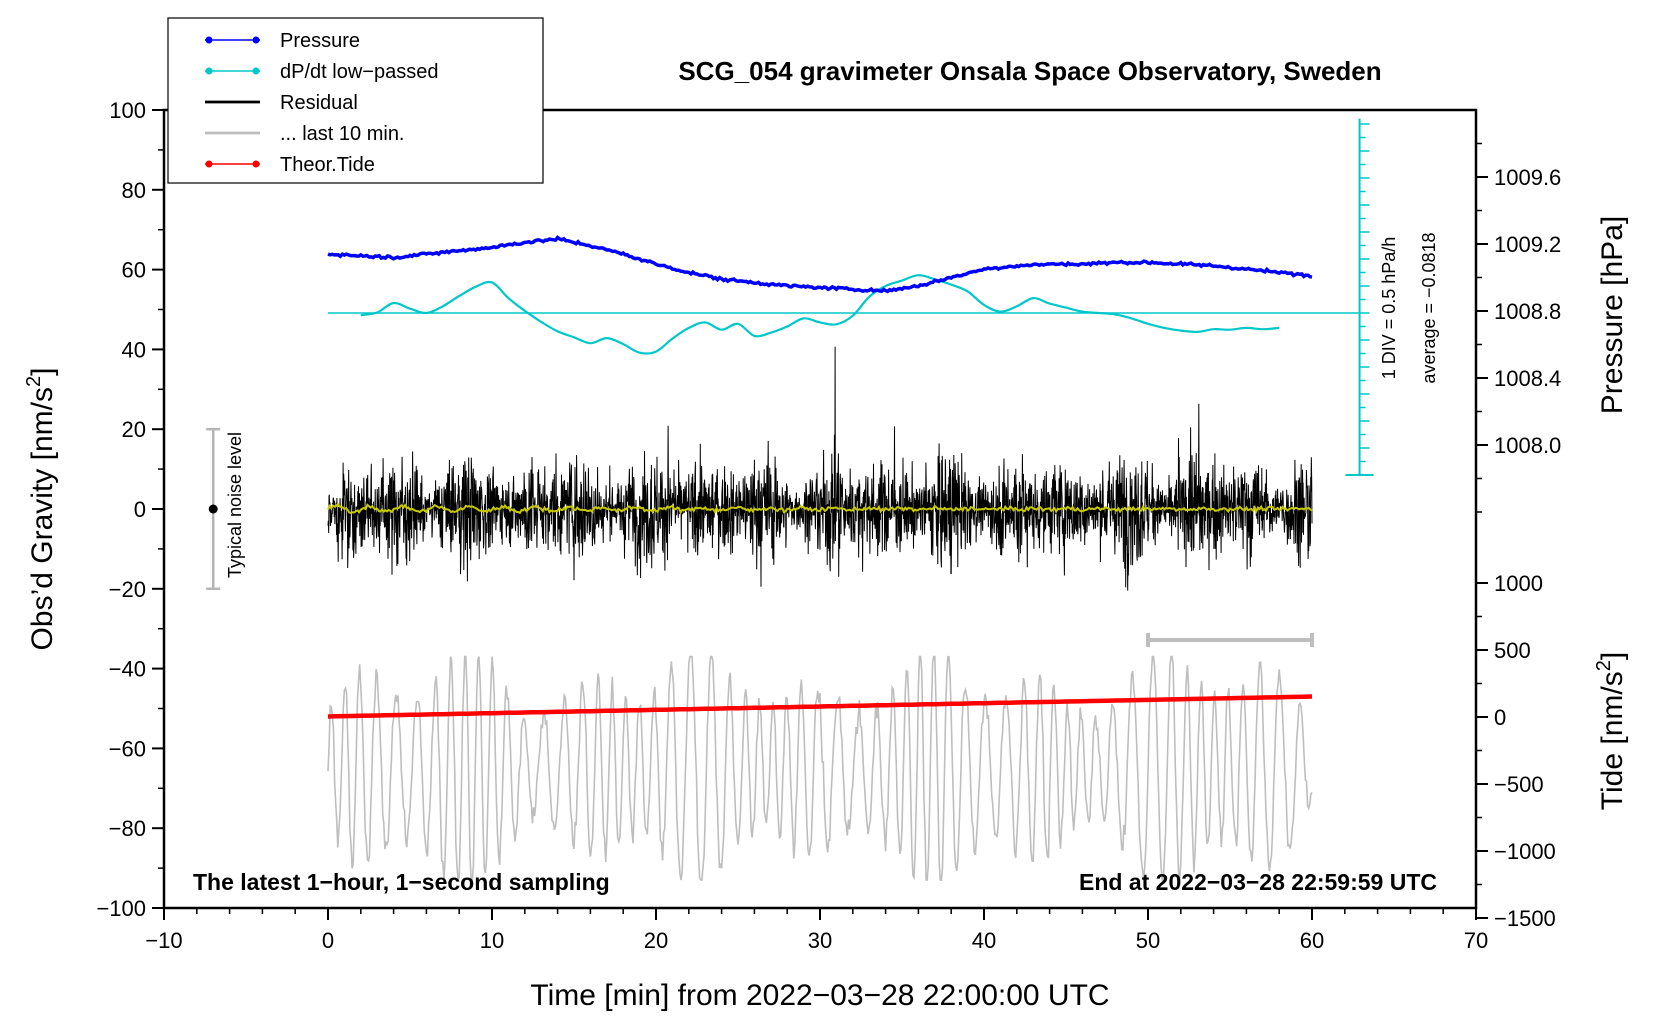 Image resolution: width=1660 pixels, height=1020 pixels. I want to click on y-axis-title-sup: 2, so click(34, 381).